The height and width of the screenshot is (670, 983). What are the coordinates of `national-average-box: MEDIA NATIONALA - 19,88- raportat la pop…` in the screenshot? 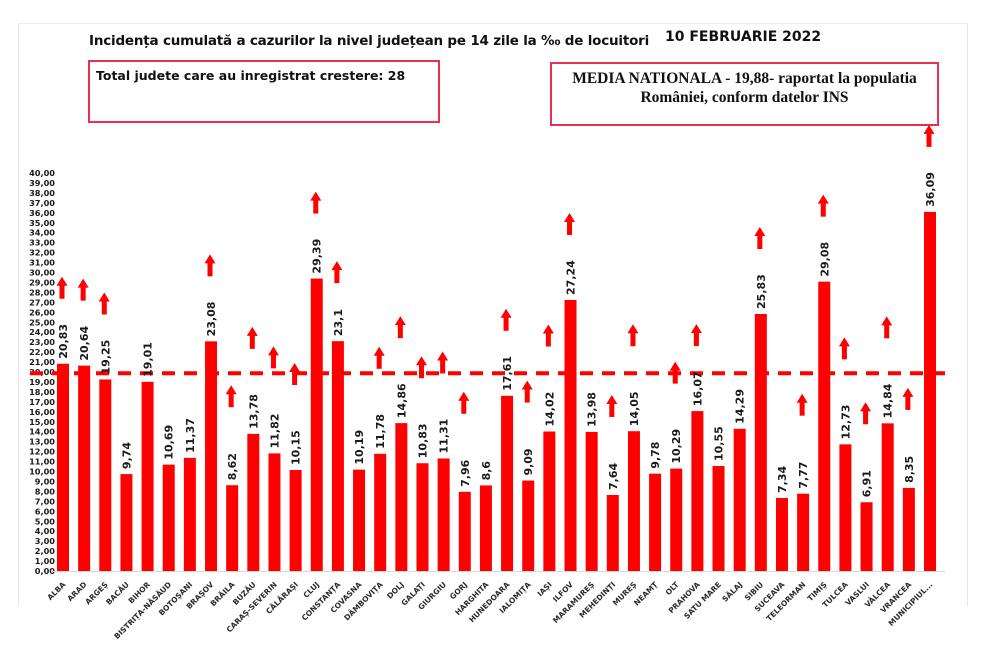 It's located at (744, 94).